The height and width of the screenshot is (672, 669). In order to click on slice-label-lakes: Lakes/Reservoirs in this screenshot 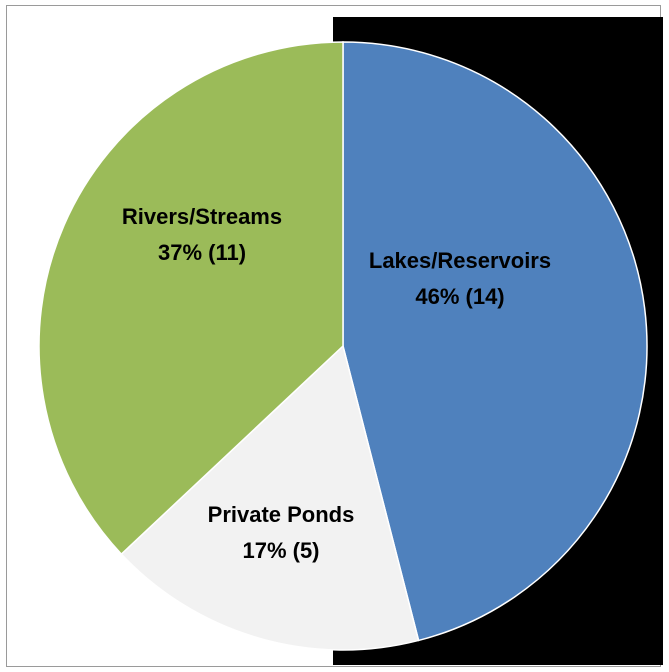, I will do `click(460, 260)`.